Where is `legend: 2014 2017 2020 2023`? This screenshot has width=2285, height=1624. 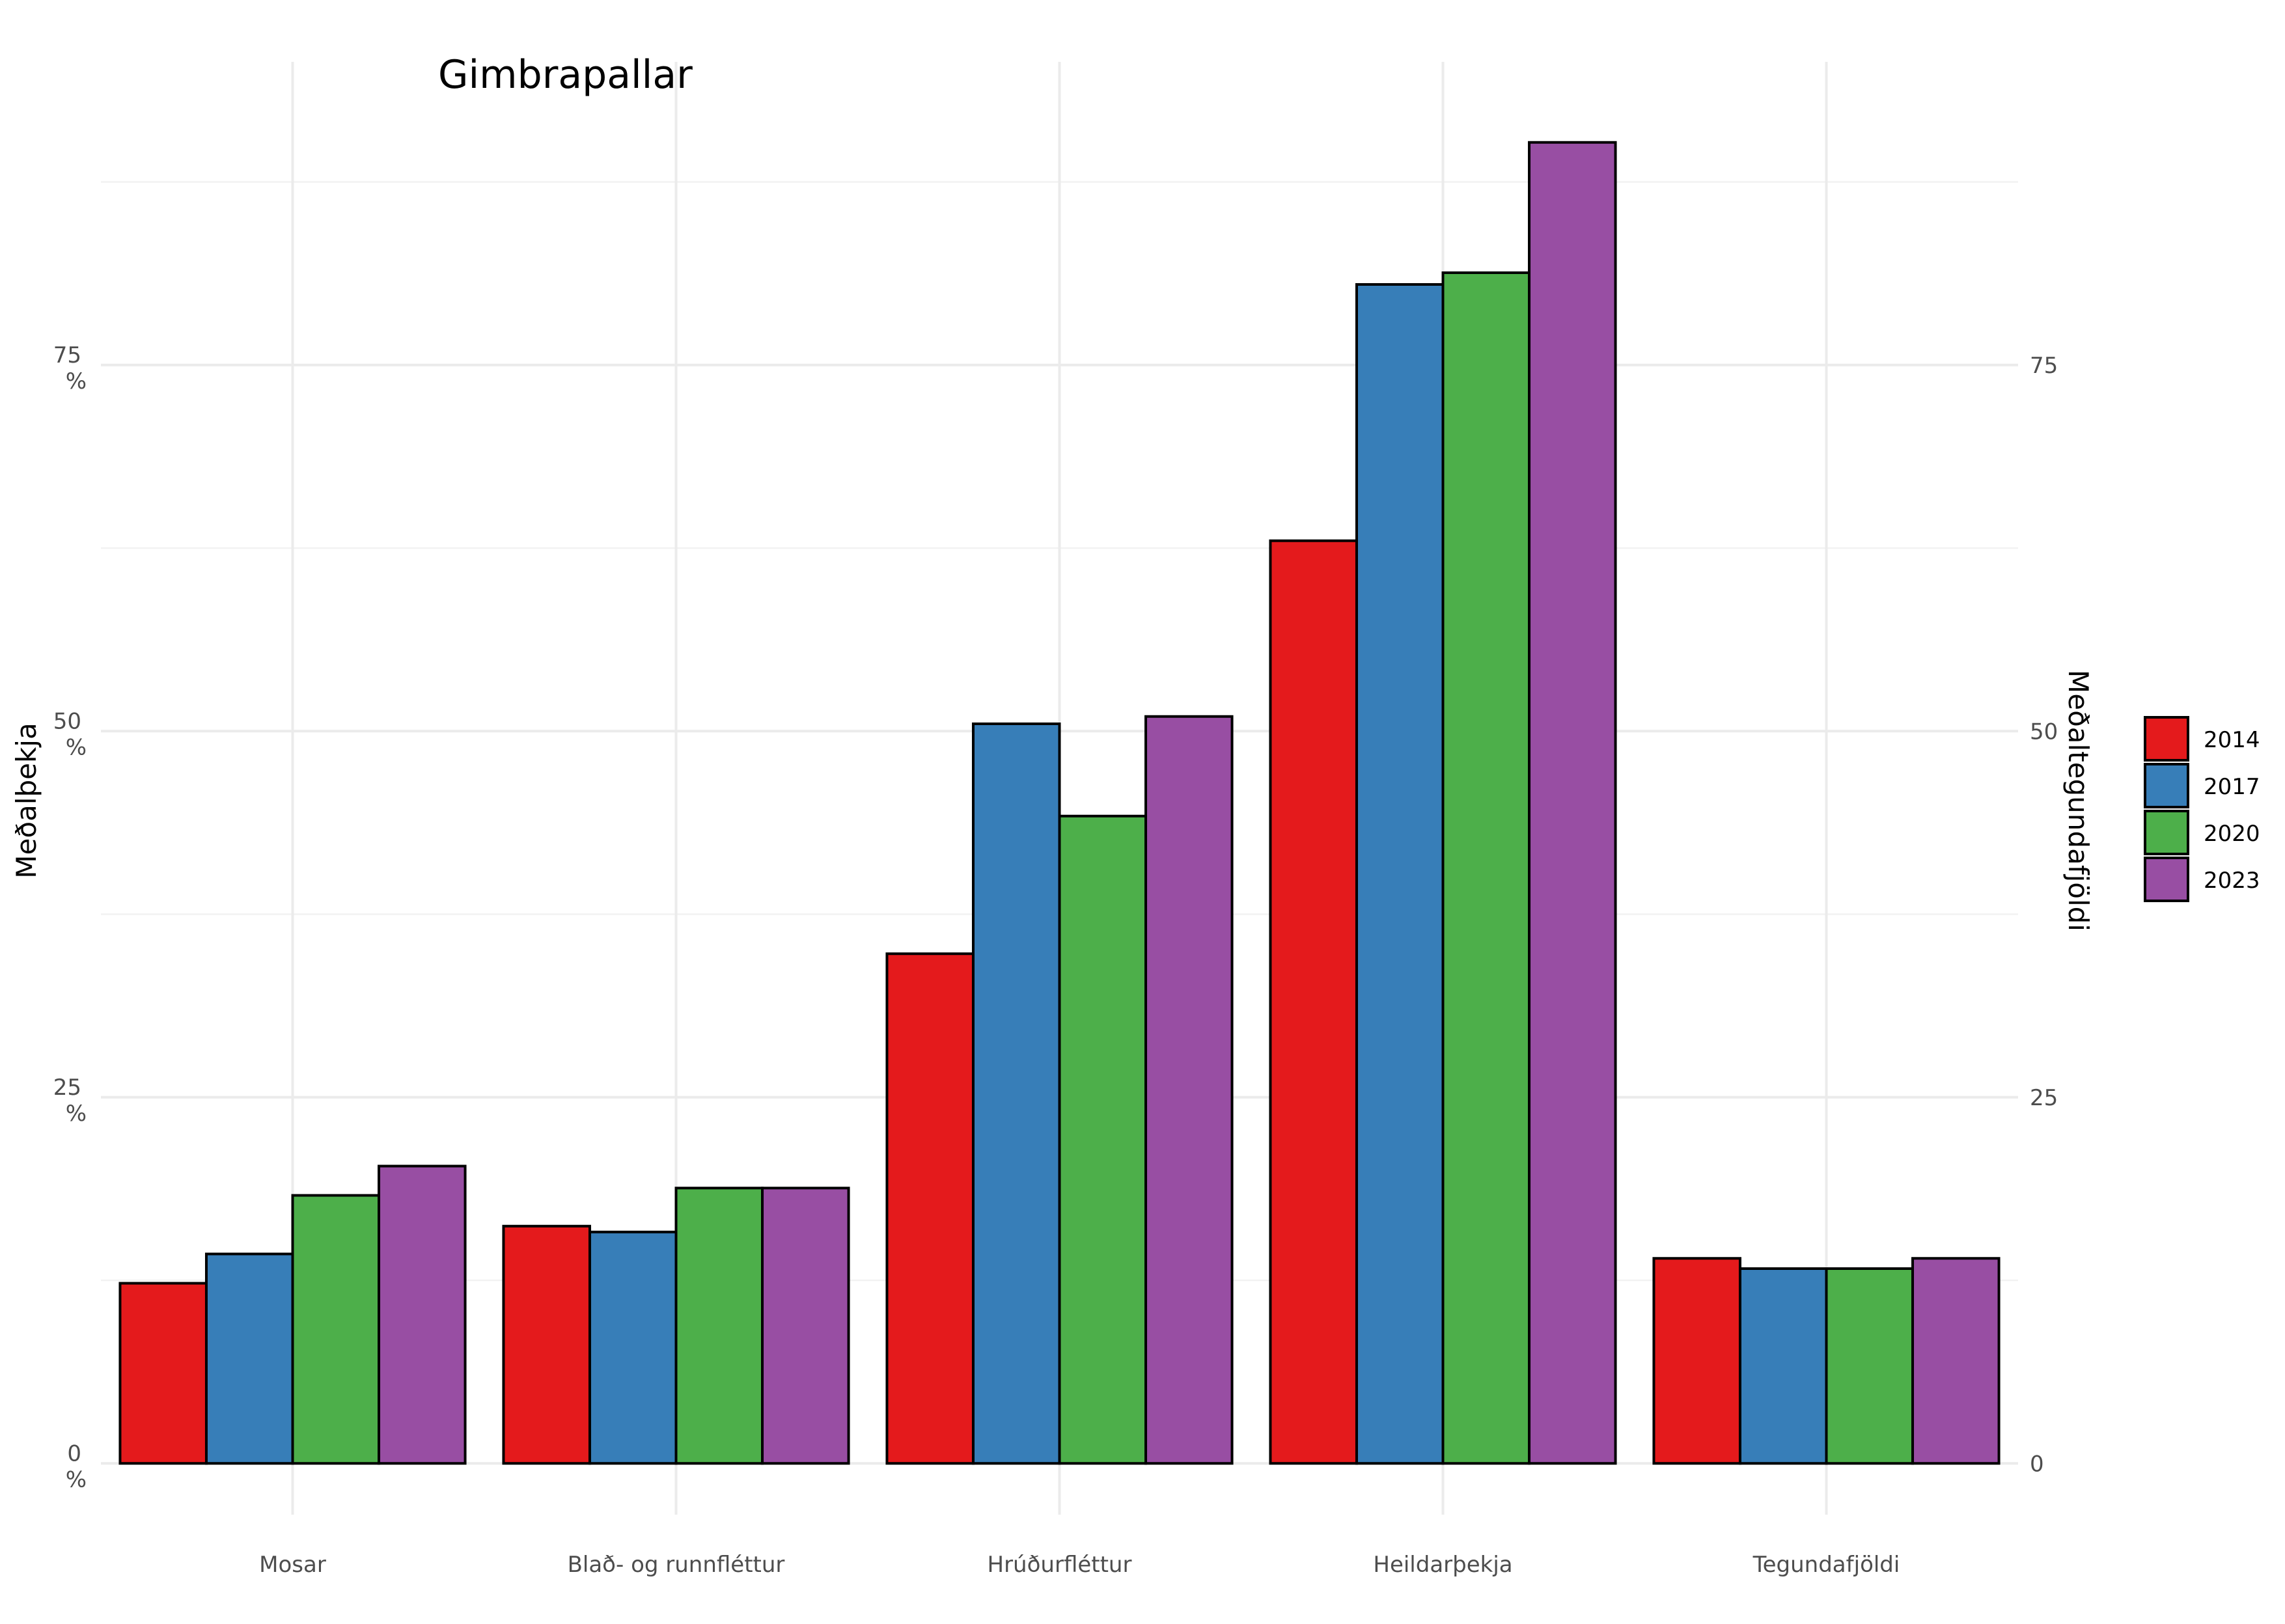 legend: 2014 2017 2020 2023 is located at coordinates (2202, 809).